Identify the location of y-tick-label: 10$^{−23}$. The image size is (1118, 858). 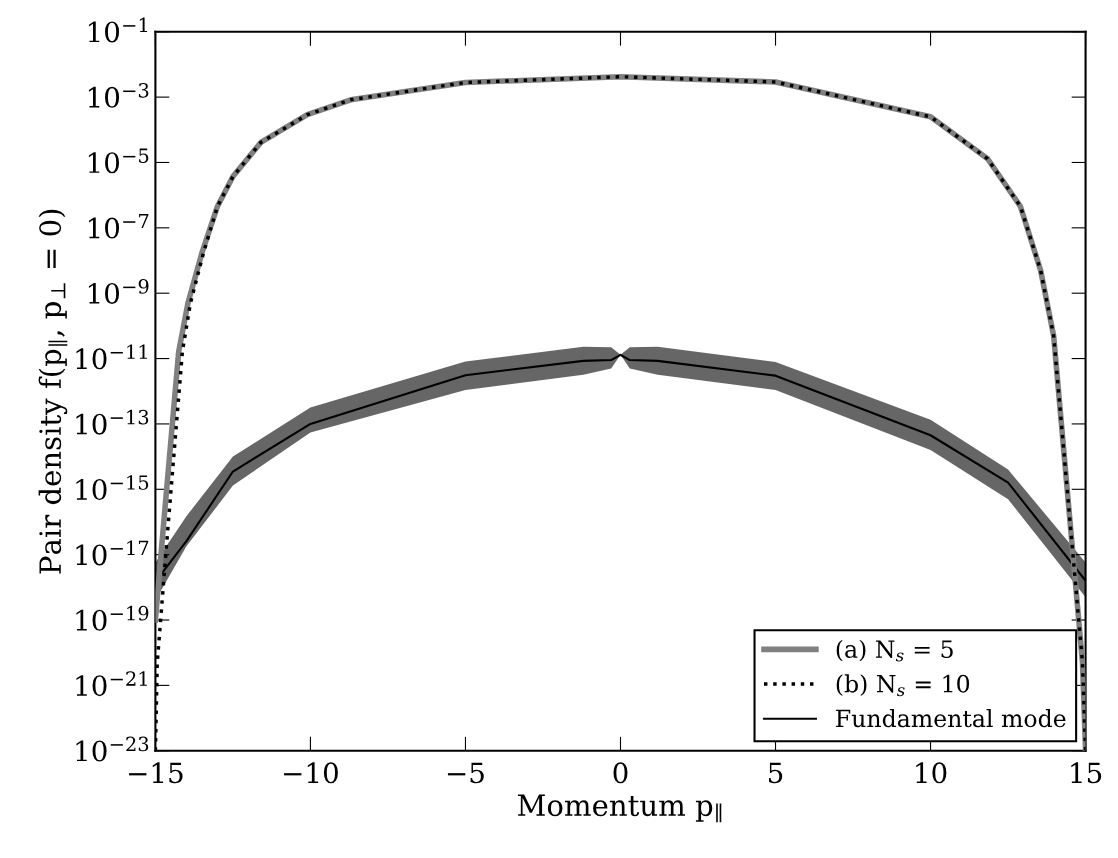
(112, 749).